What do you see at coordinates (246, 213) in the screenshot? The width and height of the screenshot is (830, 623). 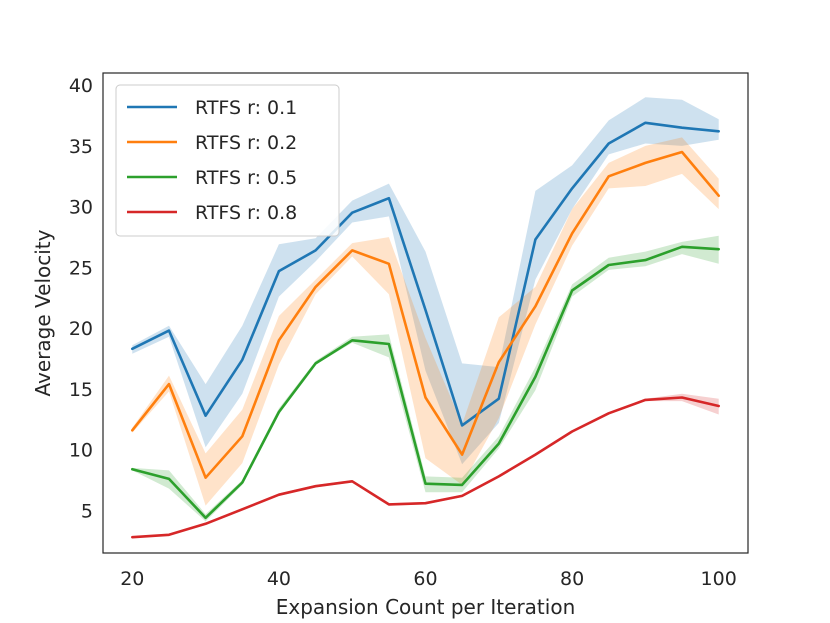 I see `legend-label: RTFS r: 0.8` at bounding box center [246, 213].